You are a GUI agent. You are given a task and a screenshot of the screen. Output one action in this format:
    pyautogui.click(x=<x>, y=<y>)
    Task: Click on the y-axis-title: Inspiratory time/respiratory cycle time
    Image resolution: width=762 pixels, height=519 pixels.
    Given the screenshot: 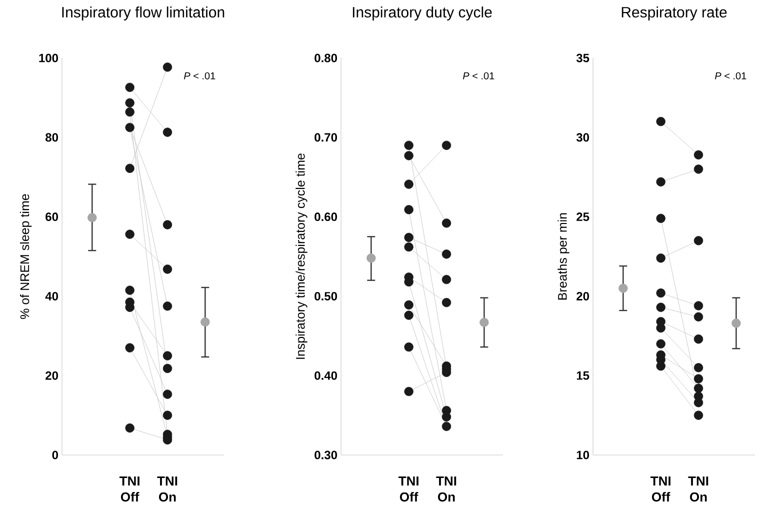 What is the action you would take?
    pyautogui.click(x=302, y=256)
    